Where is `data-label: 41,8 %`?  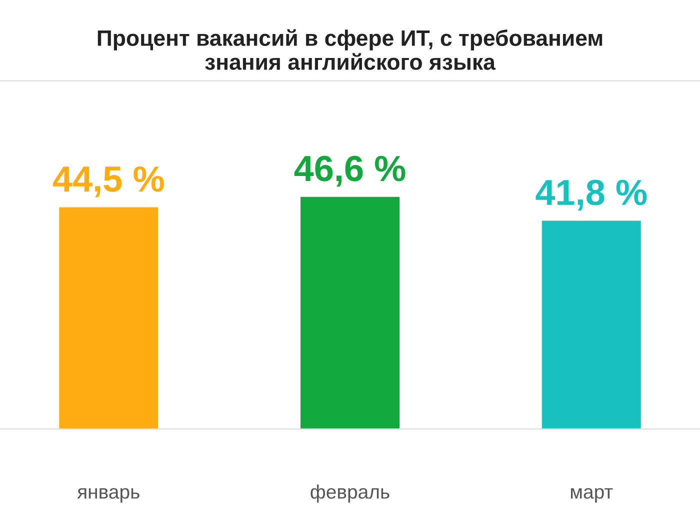 data-label: 41,8 % is located at coordinates (591, 195).